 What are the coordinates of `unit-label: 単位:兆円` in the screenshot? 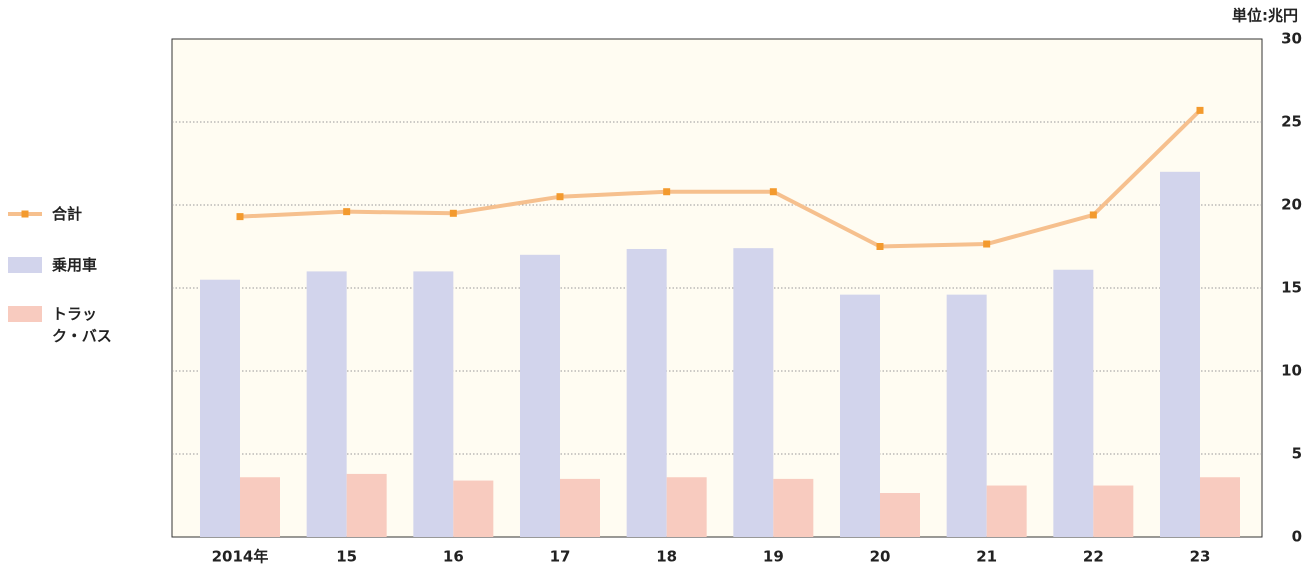 It's located at (1265, 16).